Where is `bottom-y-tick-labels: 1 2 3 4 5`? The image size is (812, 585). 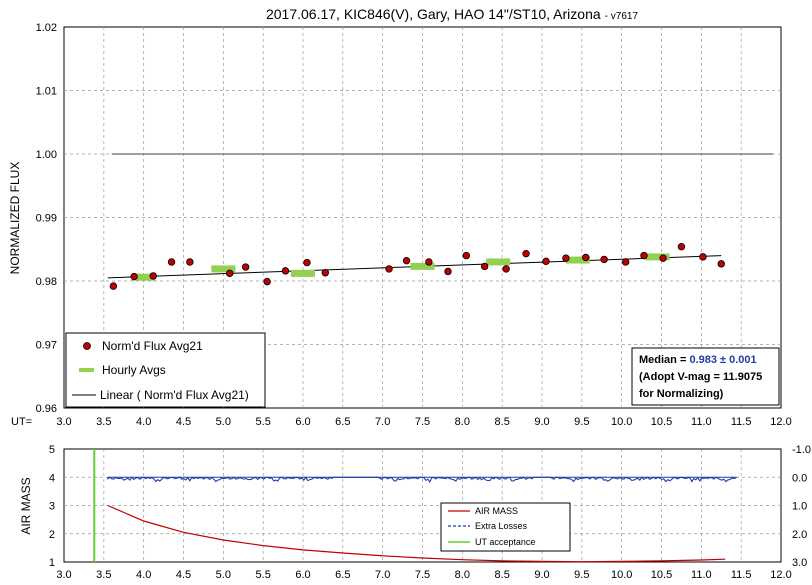
bottom-y-tick-labels: 1 2 3 4 5 is located at coordinates (52, 506).